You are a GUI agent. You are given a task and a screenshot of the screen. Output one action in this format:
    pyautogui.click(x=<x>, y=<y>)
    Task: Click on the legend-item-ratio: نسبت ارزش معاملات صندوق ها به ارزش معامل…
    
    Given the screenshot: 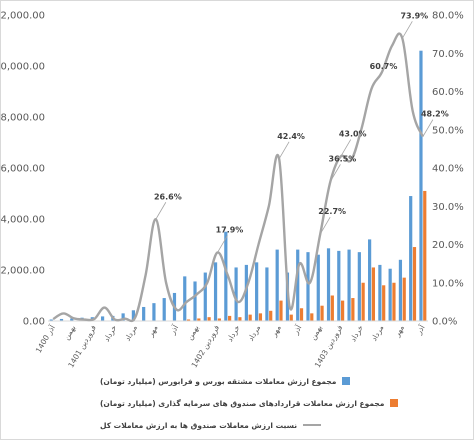 What is the action you would take?
    pyautogui.click(x=267, y=425)
    